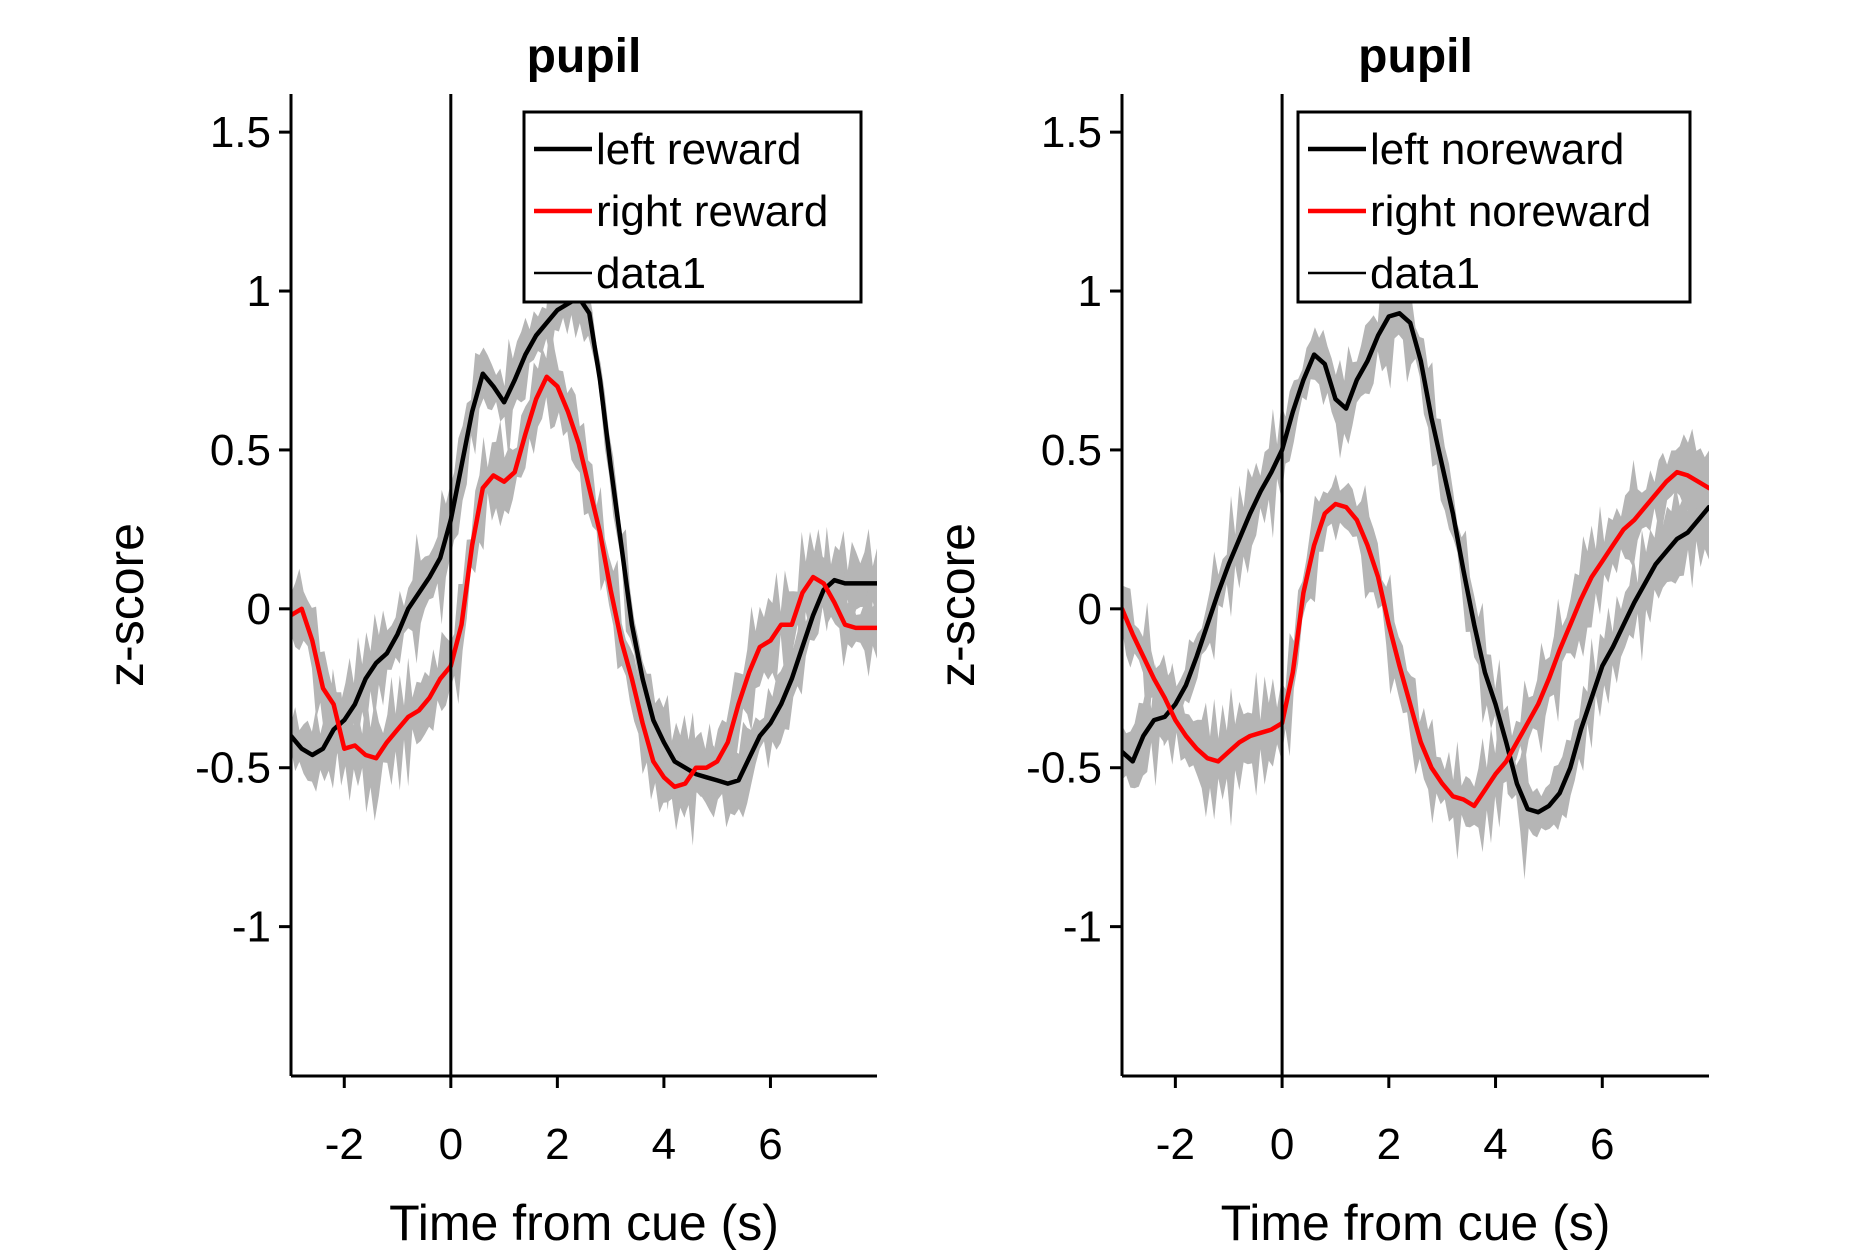 This screenshot has width=1875, height=1250. Describe the element at coordinates (698, 149) in the screenshot. I see `legend-label: left reward` at that location.